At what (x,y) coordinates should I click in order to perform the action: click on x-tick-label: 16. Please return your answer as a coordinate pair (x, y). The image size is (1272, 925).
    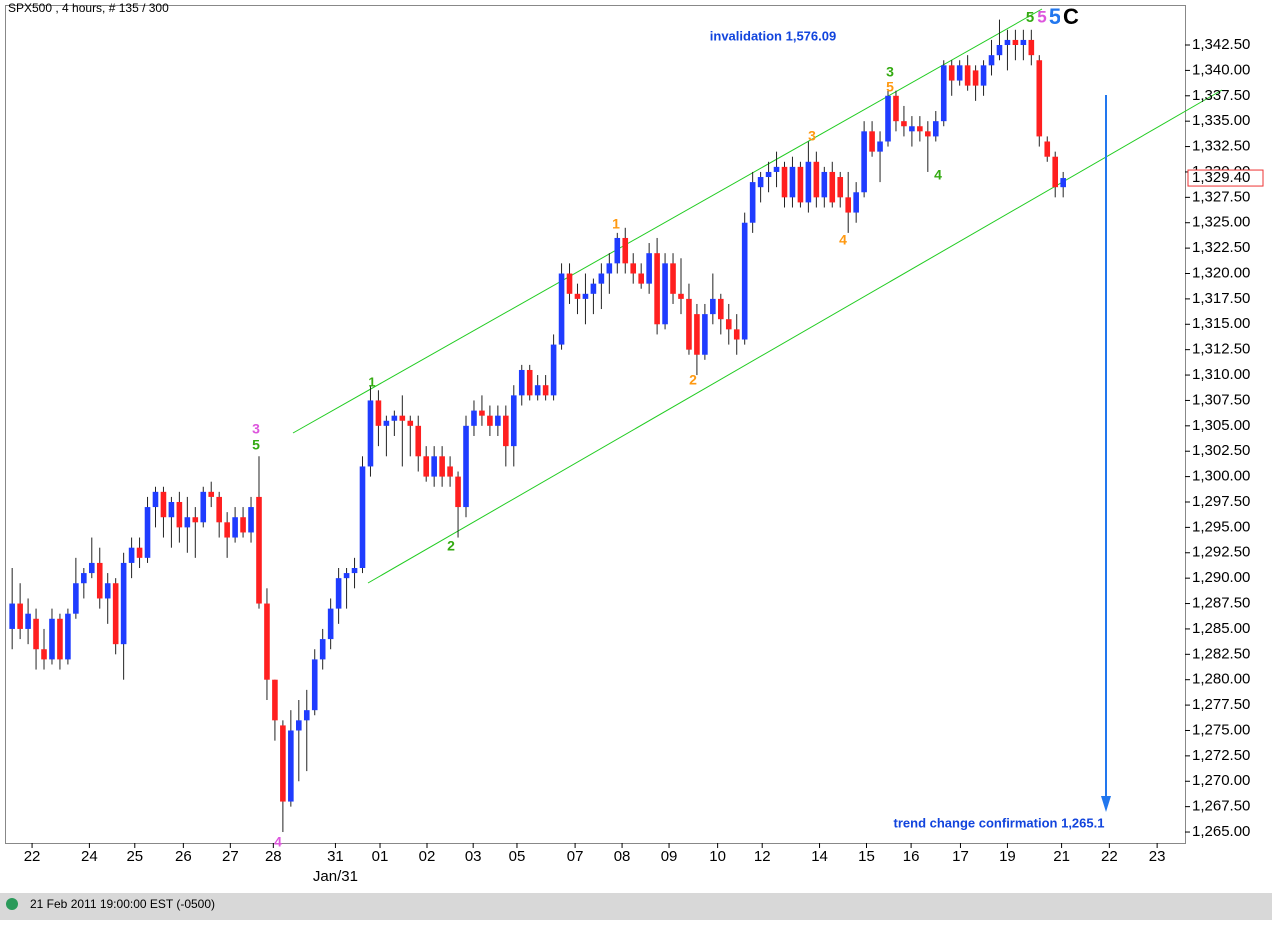
    Looking at the image, I should click on (911, 856).